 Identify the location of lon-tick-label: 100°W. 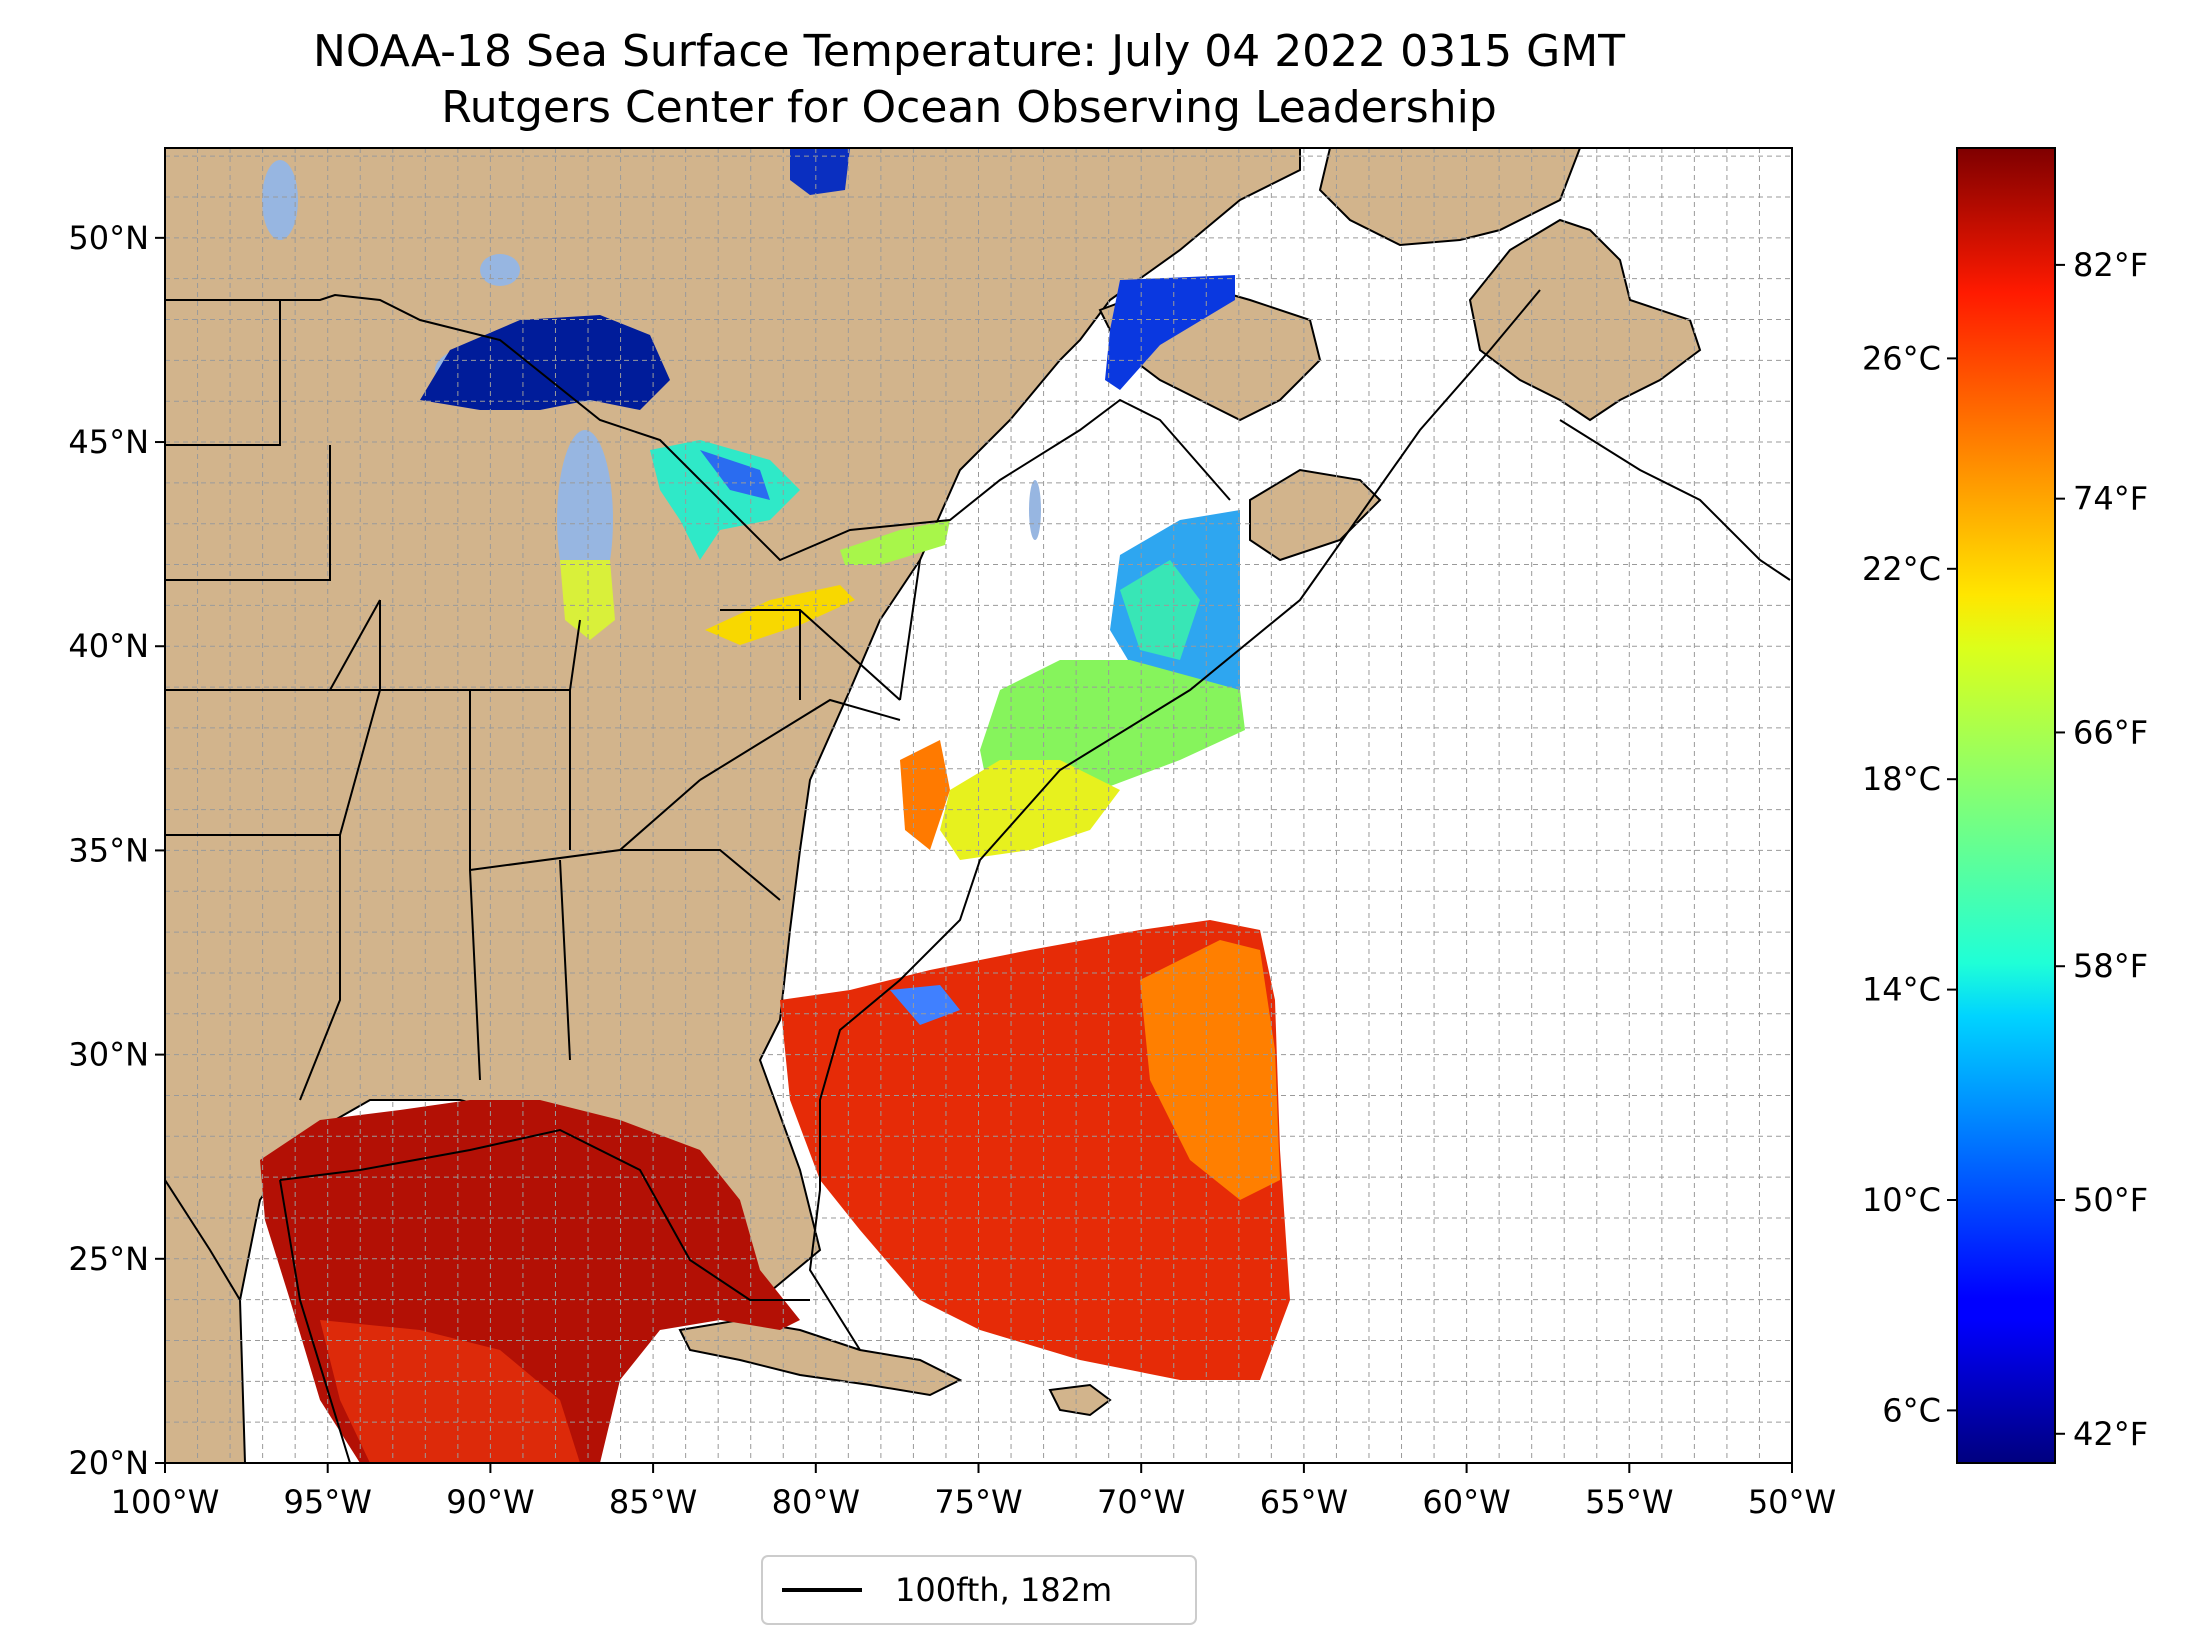
(165, 1502).